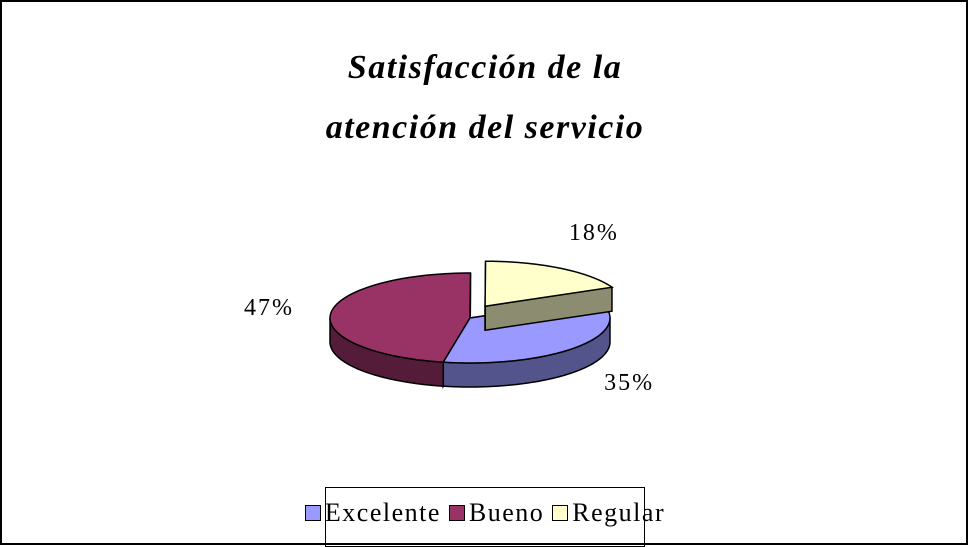 This screenshot has height=547, width=970. What do you see at coordinates (618, 513) in the screenshot?
I see `legend-label: Regular` at bounding box center [618, 513].